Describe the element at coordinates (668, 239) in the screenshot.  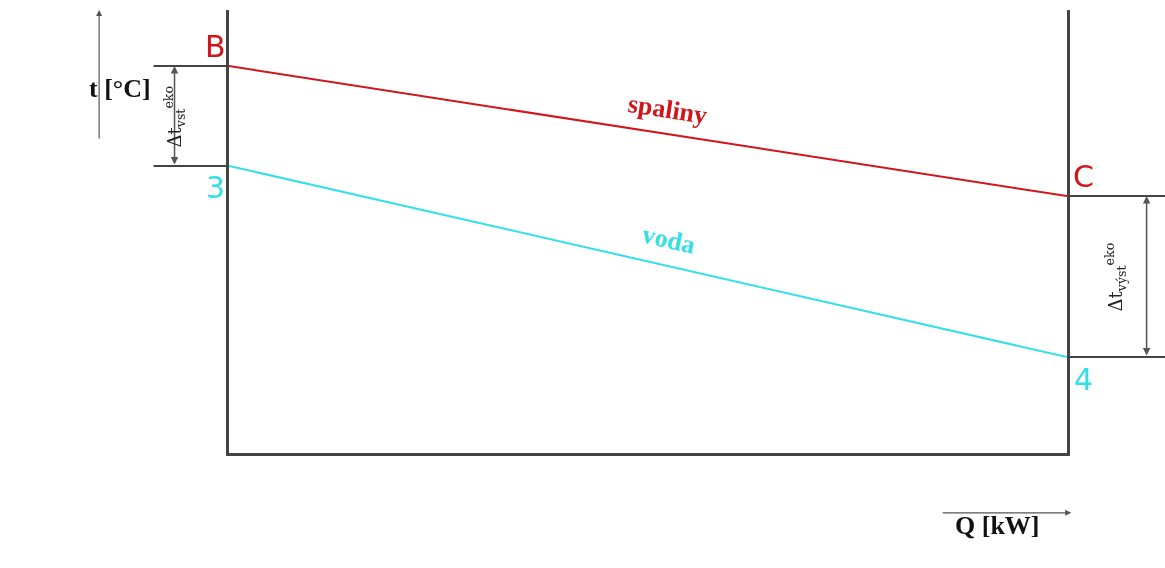
I see `text: voda` at that location.